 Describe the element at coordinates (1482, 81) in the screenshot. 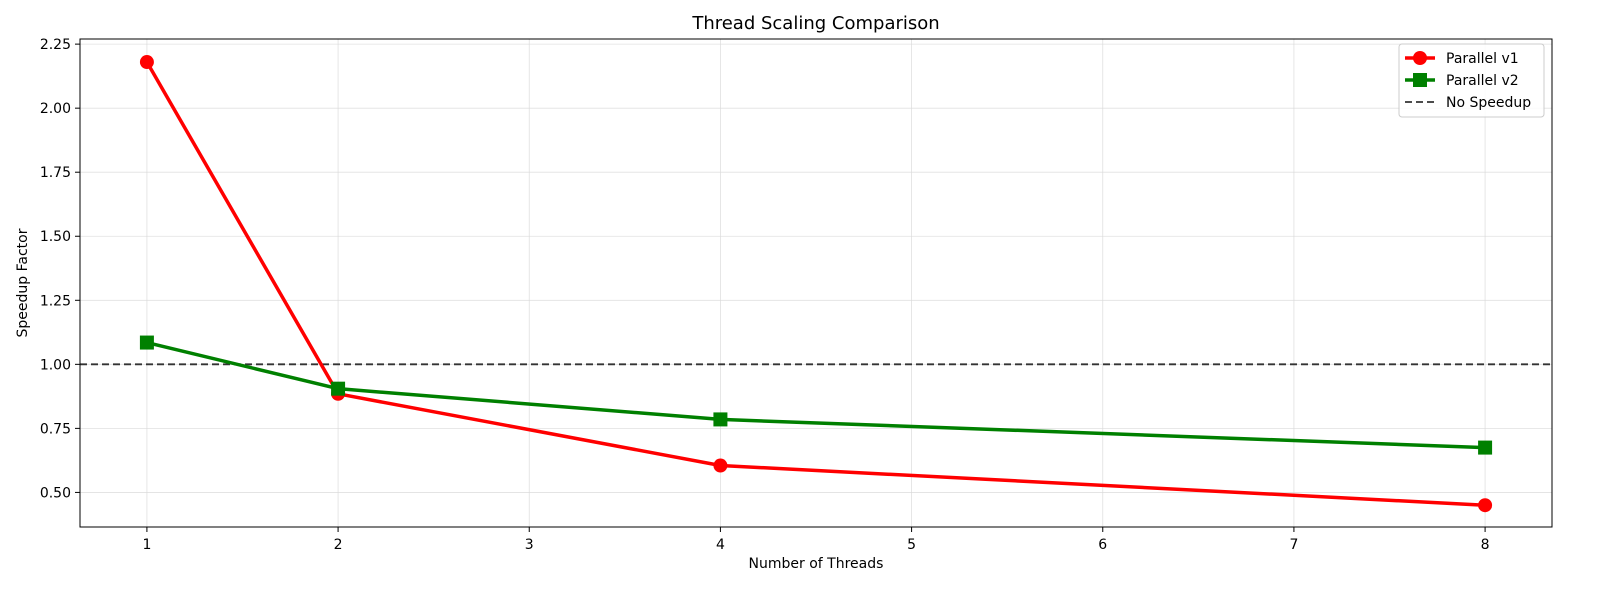

I see `legend-label: Parallel v2` at that location.